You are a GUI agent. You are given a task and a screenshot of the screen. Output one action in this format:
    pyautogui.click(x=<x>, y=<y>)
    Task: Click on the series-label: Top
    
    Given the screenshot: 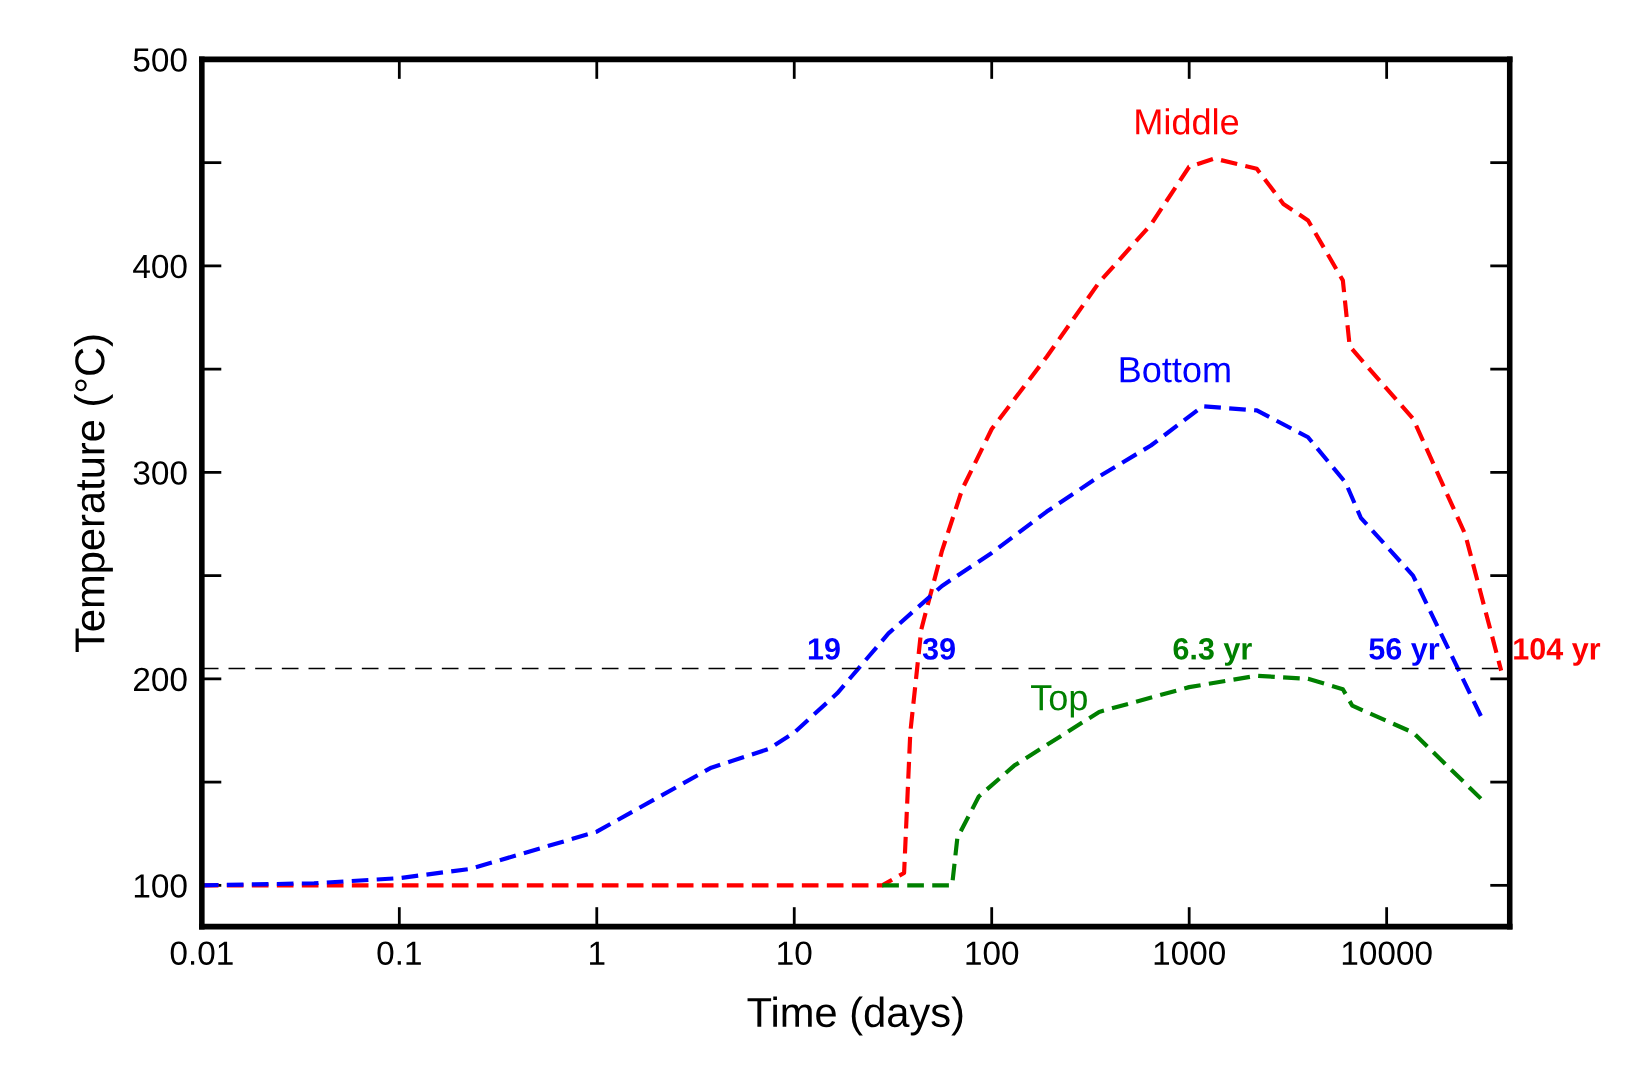 What is the action you would take?
    pyautogui.click(x=1059, y=701)
    